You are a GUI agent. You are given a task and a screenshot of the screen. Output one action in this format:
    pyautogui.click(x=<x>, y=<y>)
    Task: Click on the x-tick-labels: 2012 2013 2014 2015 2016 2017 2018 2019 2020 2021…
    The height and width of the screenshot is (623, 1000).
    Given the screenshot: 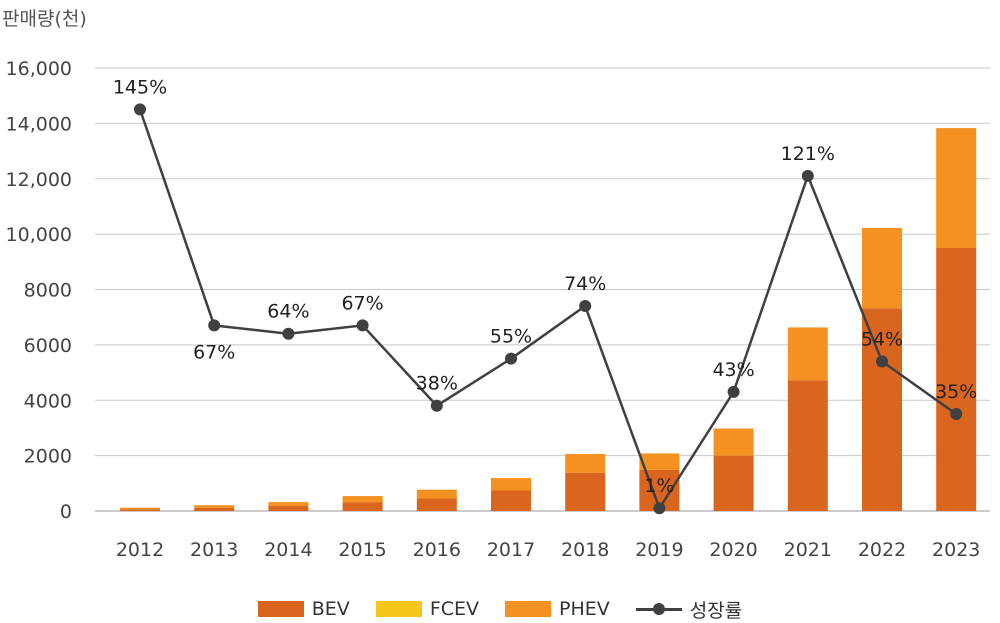 What is the action you would take?
    pyautogui.click(x=548, y=550)
    